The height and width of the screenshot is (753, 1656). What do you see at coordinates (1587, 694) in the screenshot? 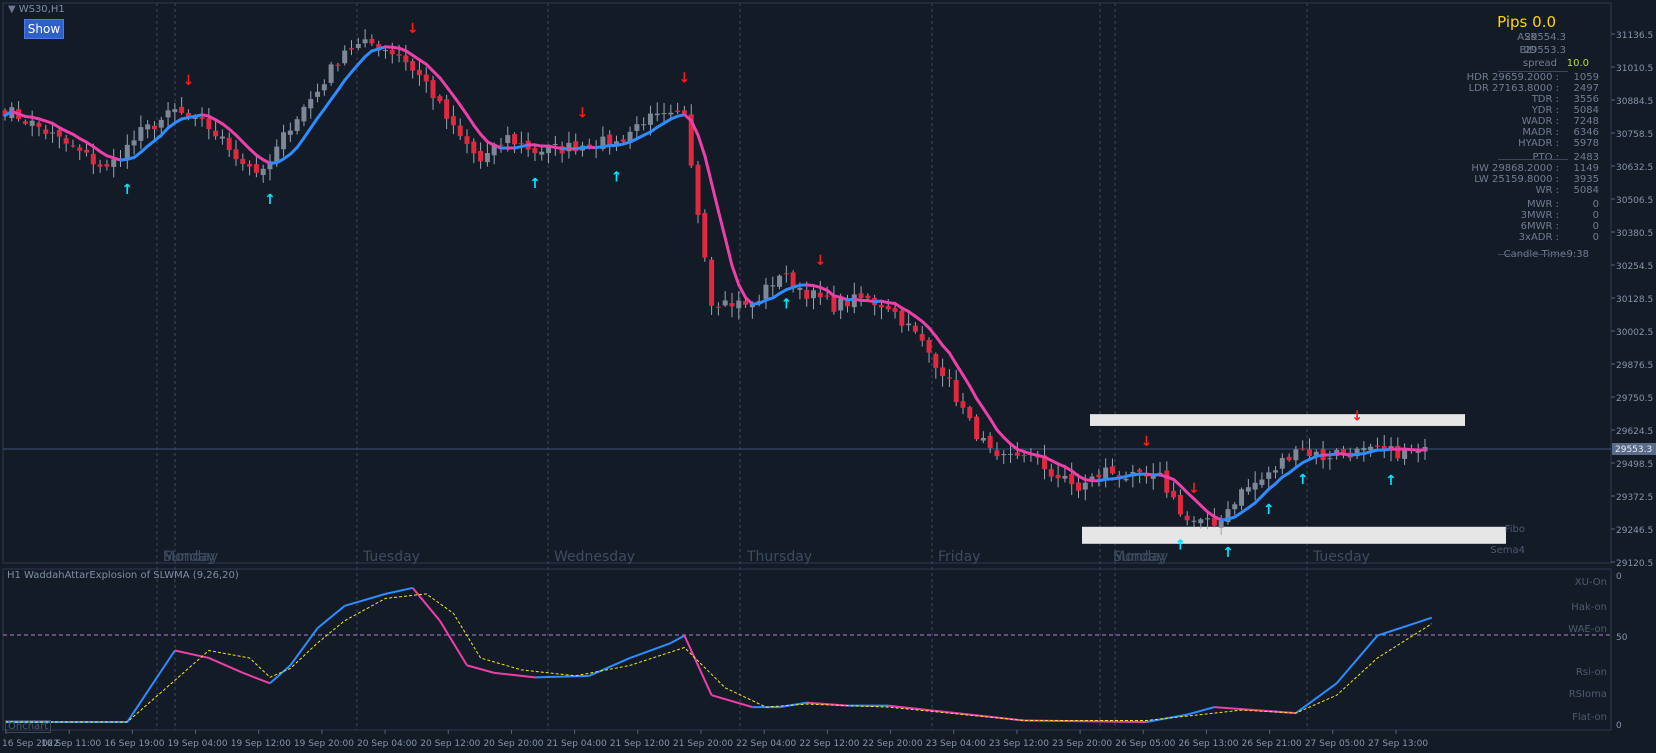
I see `indicator-toggle-label: RSIoma` at bounding box center [1587, 694].